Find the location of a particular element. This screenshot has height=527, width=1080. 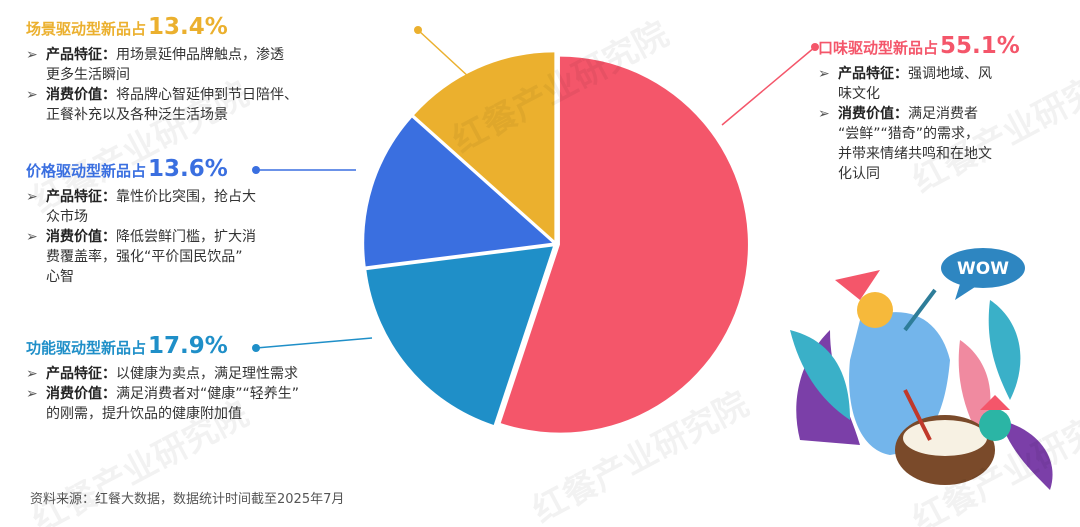

illustration: WOW is located at coordinates (921, 369).